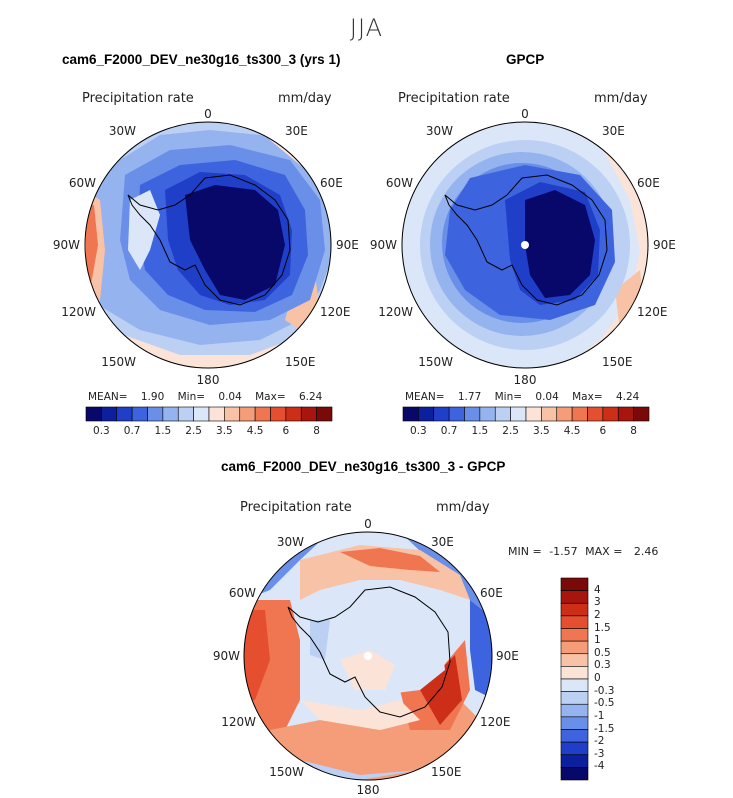 The height and width of the screenshot is (798, 733). I want to click on panel1-map-border, so click(208, 245).